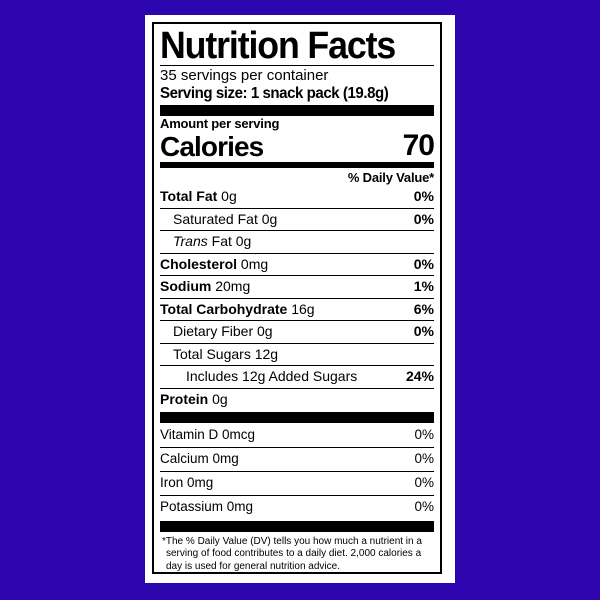  Describe the element at coordinates (212, 147) in the screenshot. I see `calories-label: Calories` at that location.